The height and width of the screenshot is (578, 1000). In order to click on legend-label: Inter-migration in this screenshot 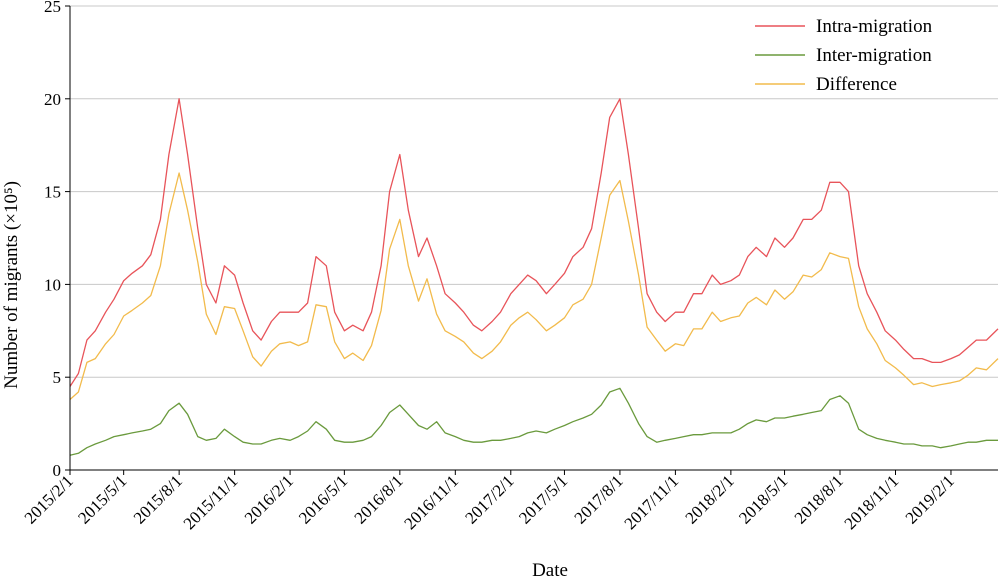, I will do `click(874, 55)`.